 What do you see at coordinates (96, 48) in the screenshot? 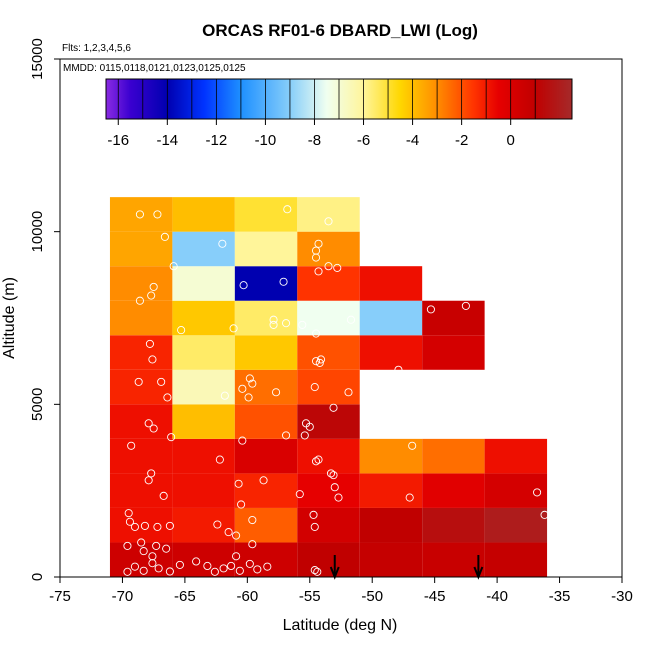
I see `flights-subtitle: Flts: 1,2,3,4,5,6` at bounding box center [96, 48].